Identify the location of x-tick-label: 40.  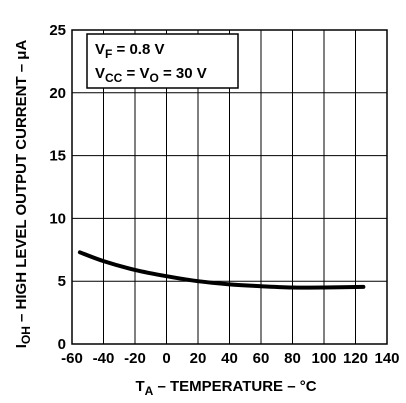
(229, 358).